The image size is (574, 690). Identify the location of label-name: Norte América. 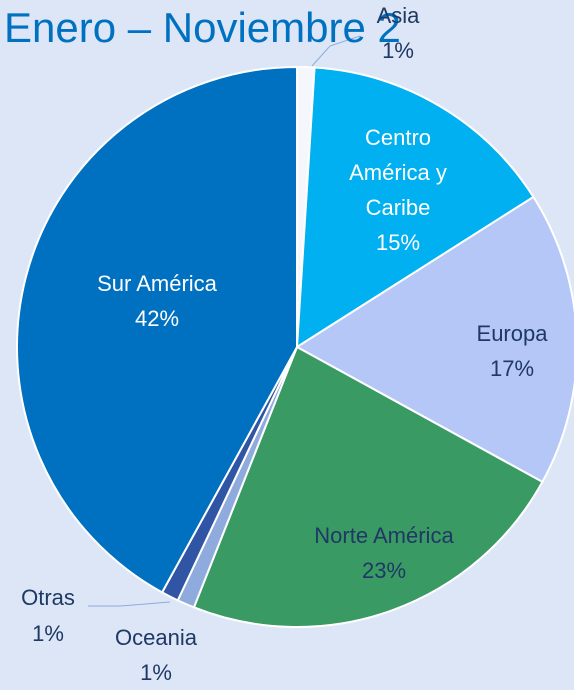
(384, 535).